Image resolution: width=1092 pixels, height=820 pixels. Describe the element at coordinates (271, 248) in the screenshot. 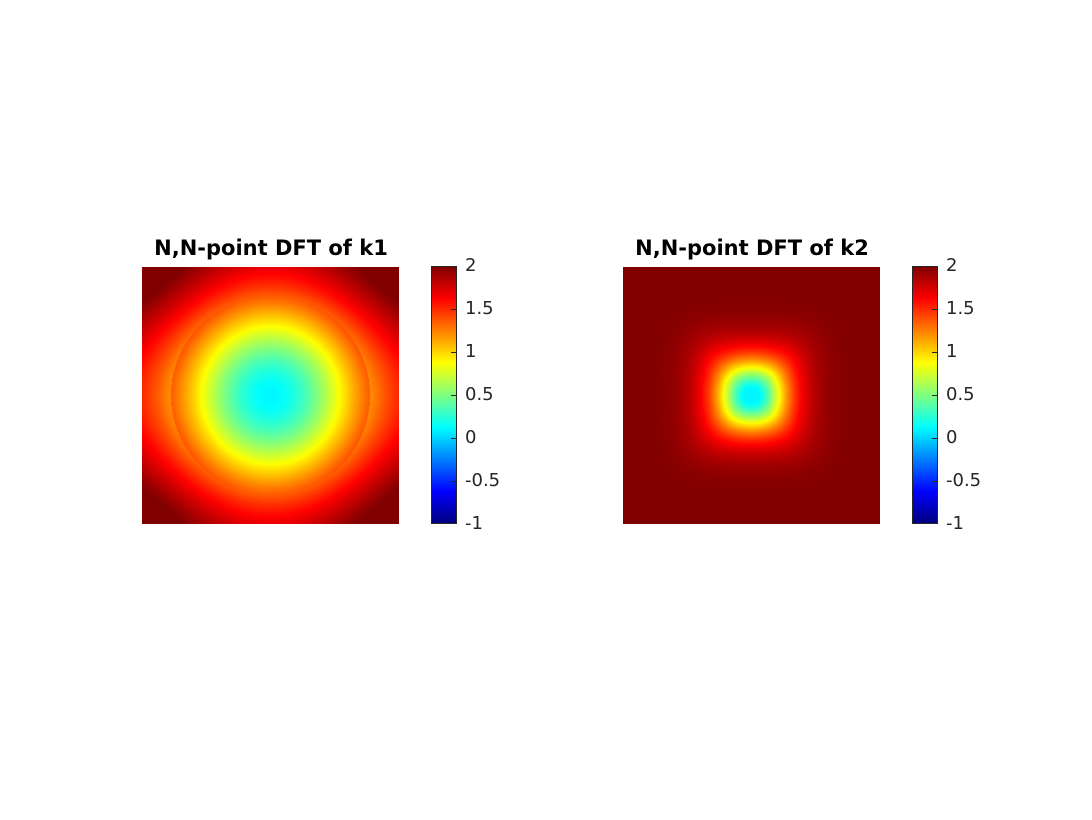

I see `chart-title: N,N-point DFT of k1` at that location.